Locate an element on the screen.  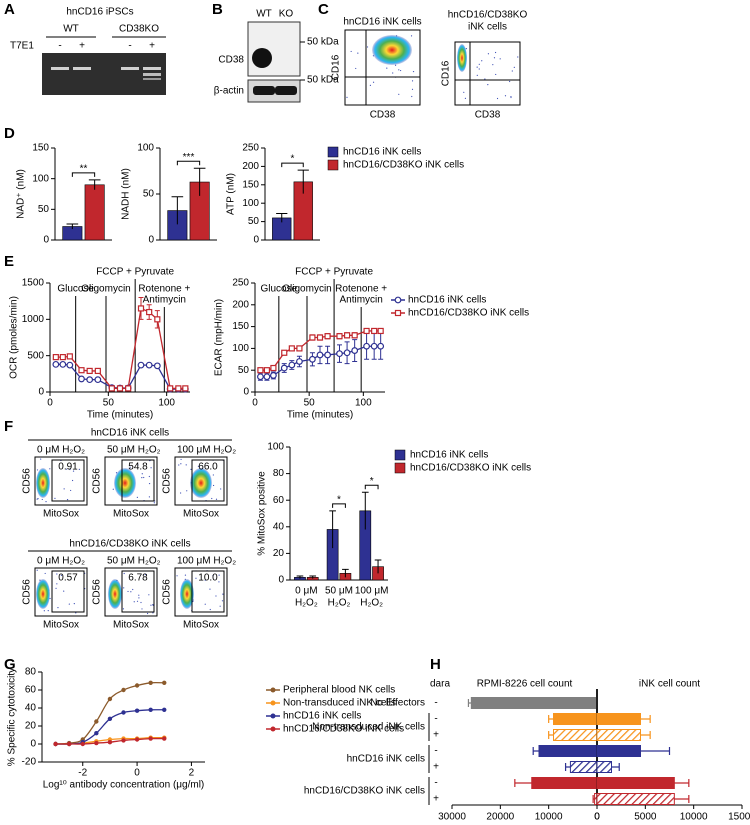
row-label: hnCD16 iNK cells is located at coordinates (386, 759).